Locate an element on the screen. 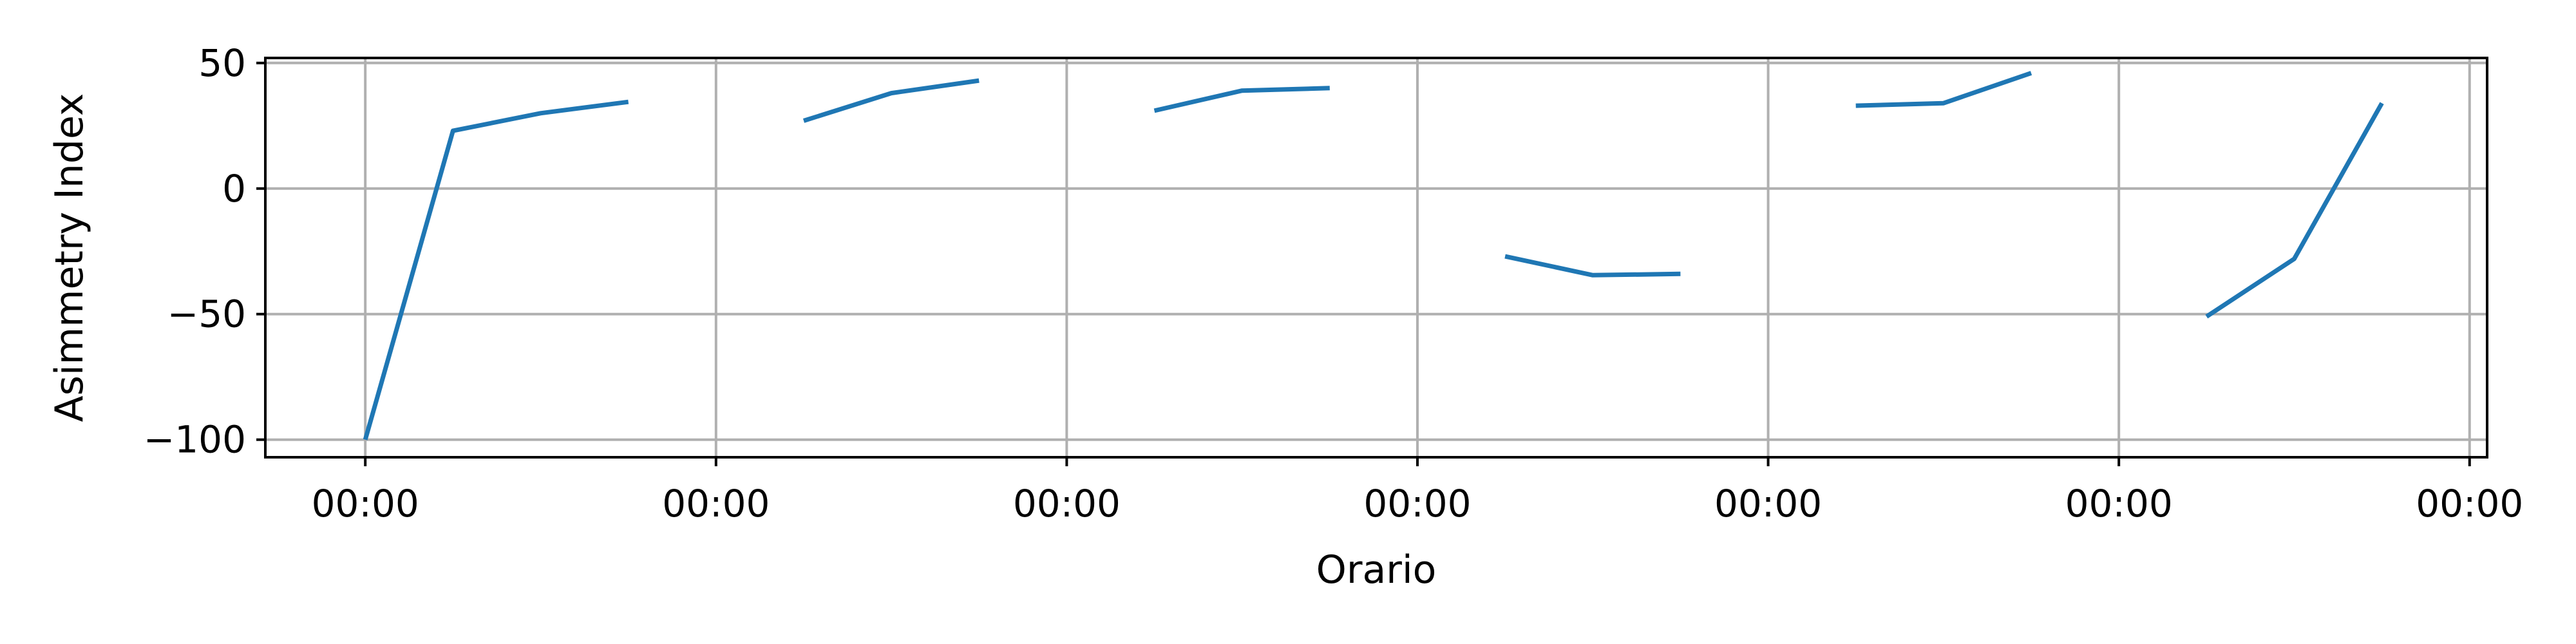 This screenshot has width=2576, height=644. x-axis-label: Orario is located at coordinates (1376, 570).